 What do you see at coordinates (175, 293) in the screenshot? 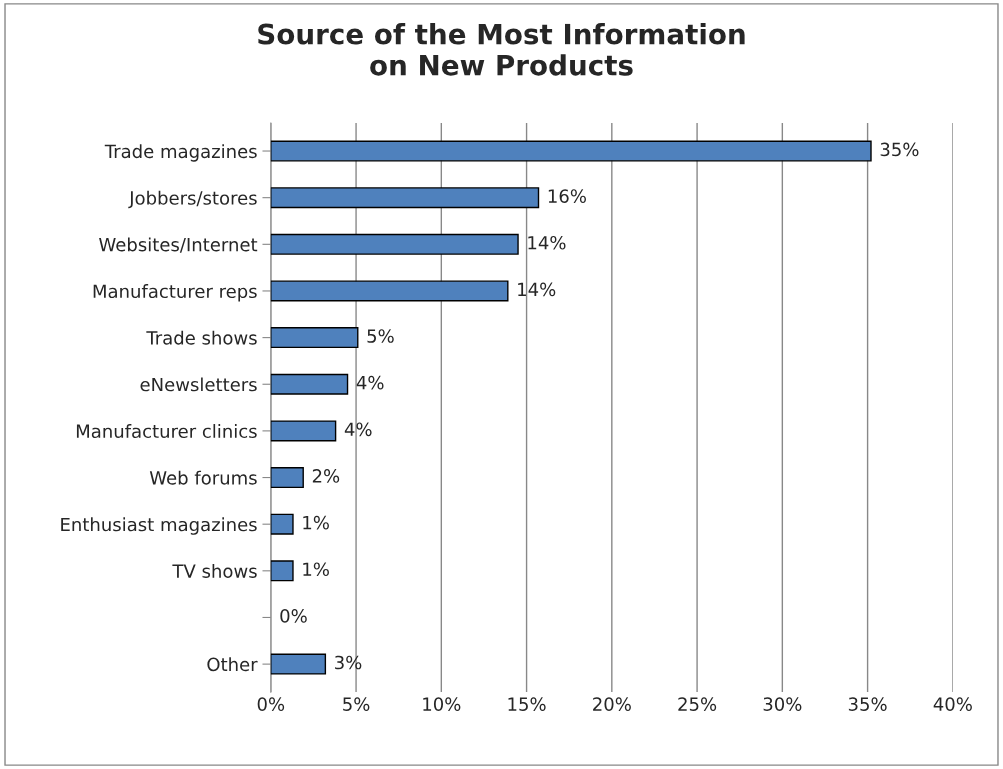
I see `y-tick-label: Manufacturer reps` at bounding box center [175, 293].